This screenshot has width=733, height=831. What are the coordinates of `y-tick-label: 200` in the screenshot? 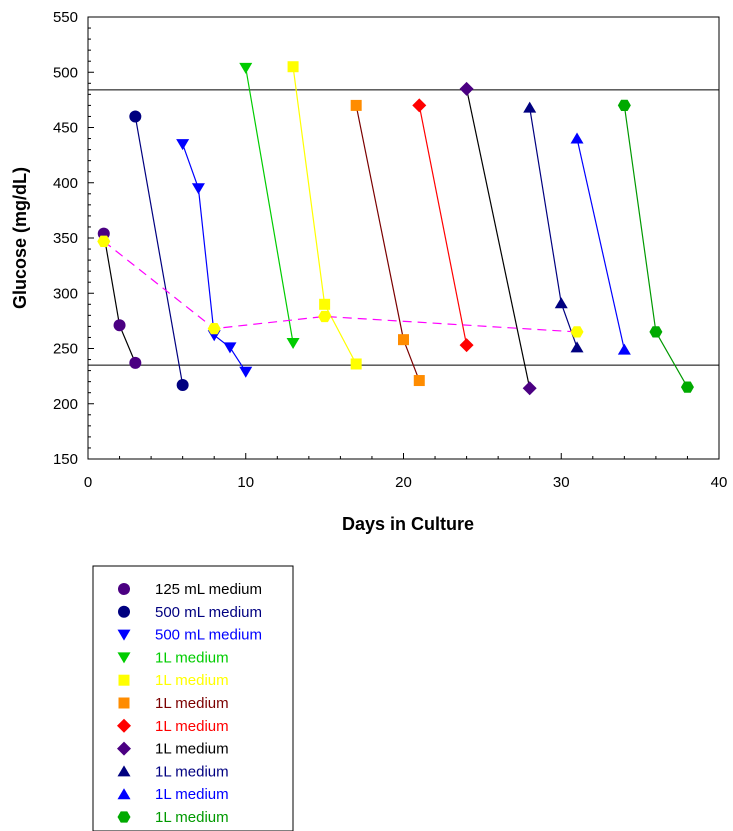 It's located at (65, 404).